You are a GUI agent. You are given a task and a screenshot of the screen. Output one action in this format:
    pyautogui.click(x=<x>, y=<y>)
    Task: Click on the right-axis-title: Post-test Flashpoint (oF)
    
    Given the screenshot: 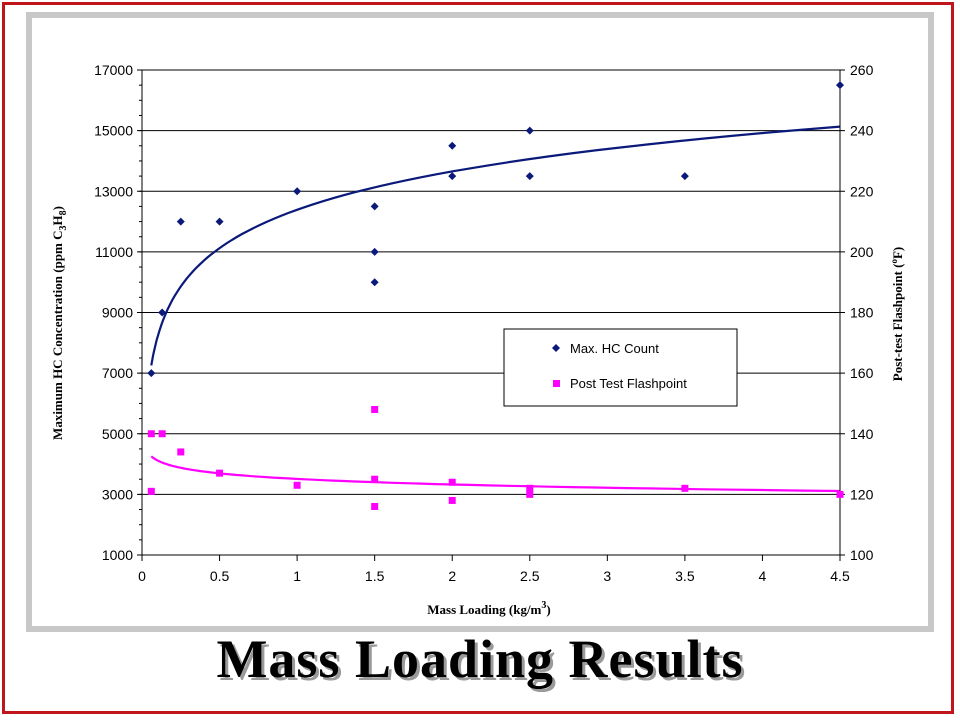 What is the action you would take?
    pyautogui.click(x=897, y=314)
    